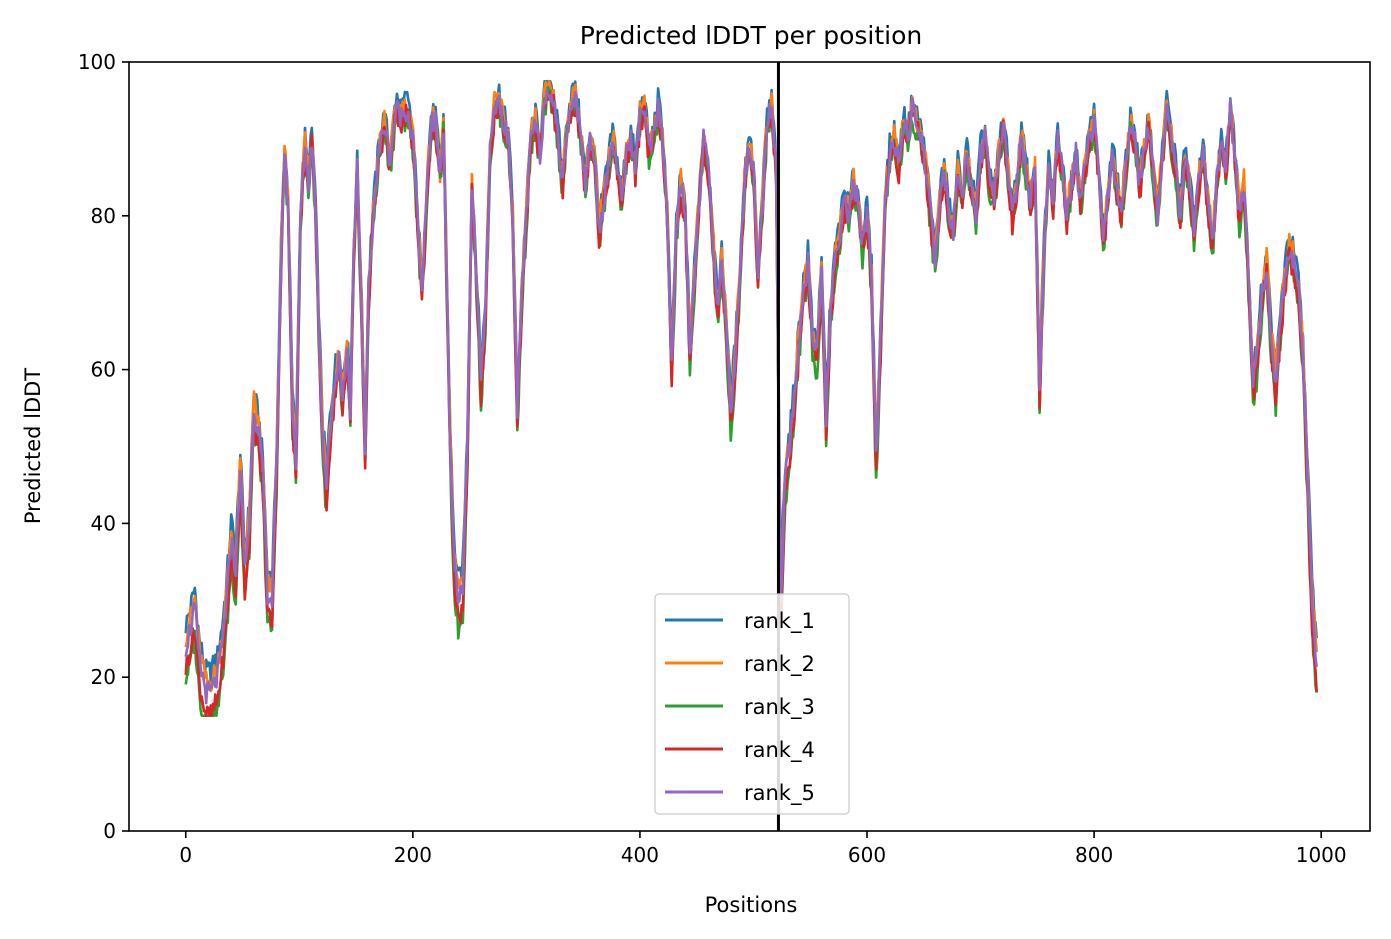 This screenshot has height=939, width=1391. I want to click on legend-label-rank-4: rank_4, so click(779, 750).